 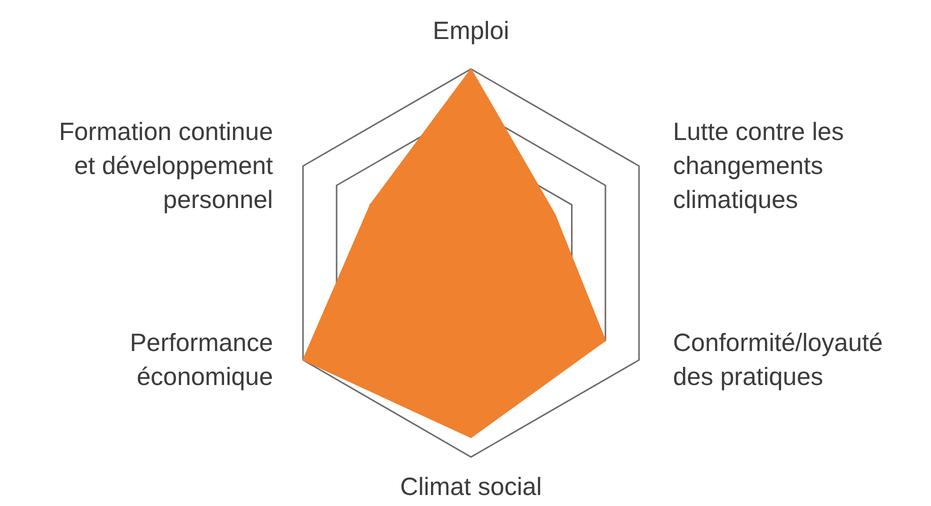 I want to click on spoke-label: Formation continue et développement personnel, so click(x=166, y=166).